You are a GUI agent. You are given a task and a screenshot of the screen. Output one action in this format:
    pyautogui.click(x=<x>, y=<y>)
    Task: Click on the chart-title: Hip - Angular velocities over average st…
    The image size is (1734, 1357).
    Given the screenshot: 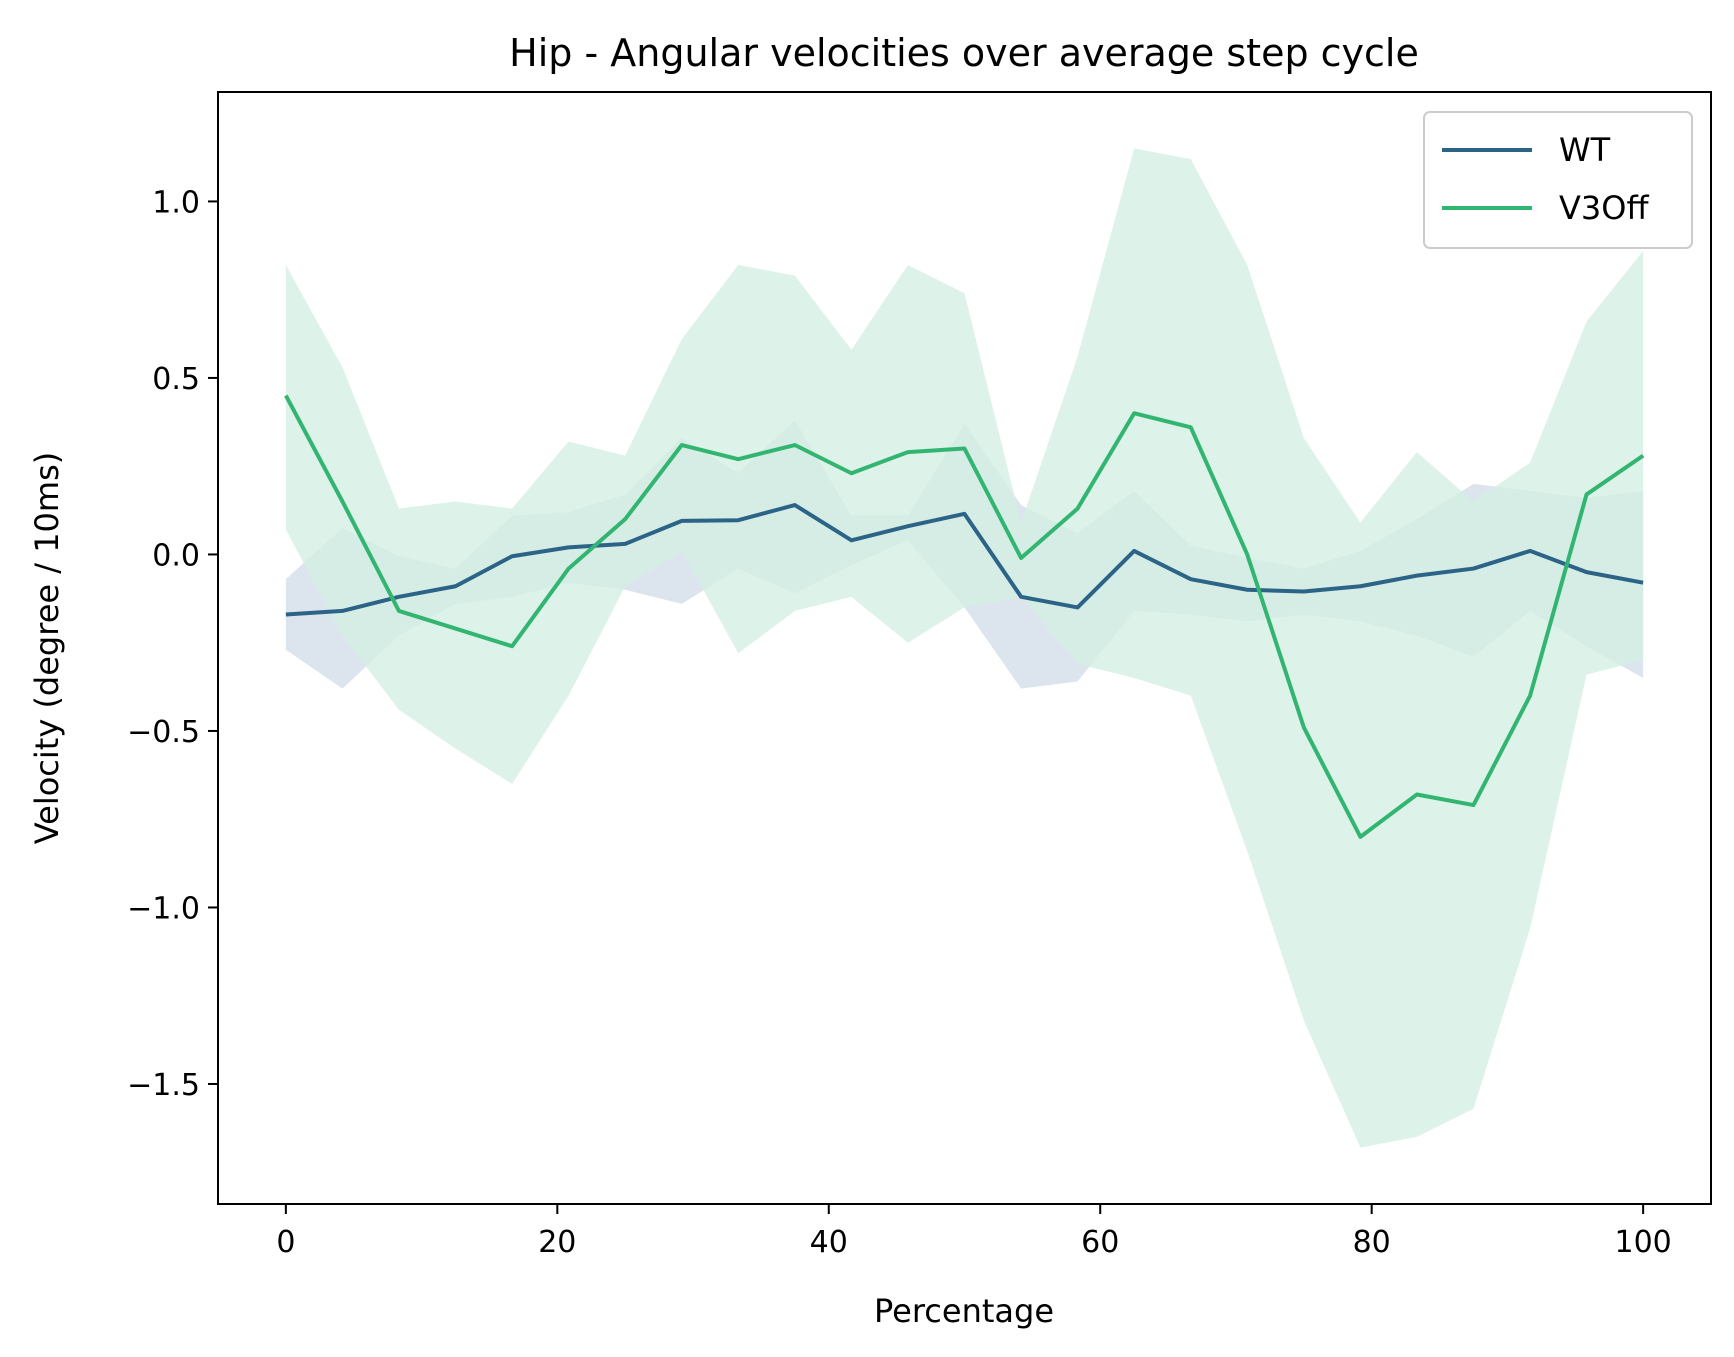 What is the action you would take?
    pyautogui.click(x=964, y=53)
    